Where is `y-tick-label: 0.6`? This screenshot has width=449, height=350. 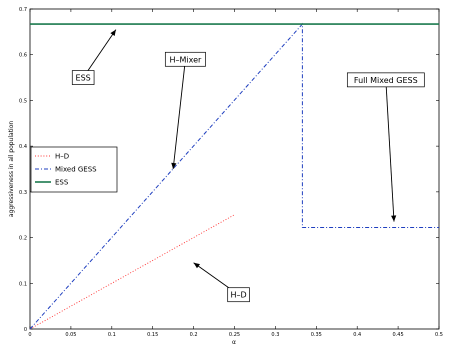
y-tick-label: 0.6 is located at coordinates (23, 56).